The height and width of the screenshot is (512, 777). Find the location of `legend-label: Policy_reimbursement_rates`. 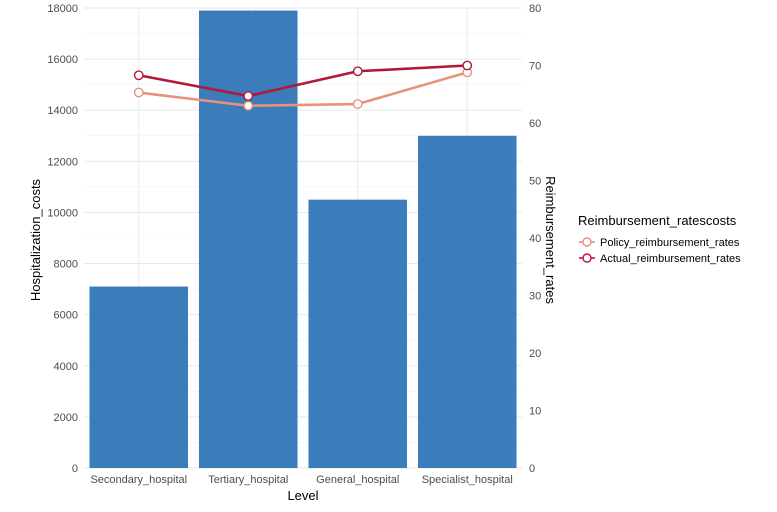

legend-label: Policy_reimbursement_rates is located at coordinates (670, 243).